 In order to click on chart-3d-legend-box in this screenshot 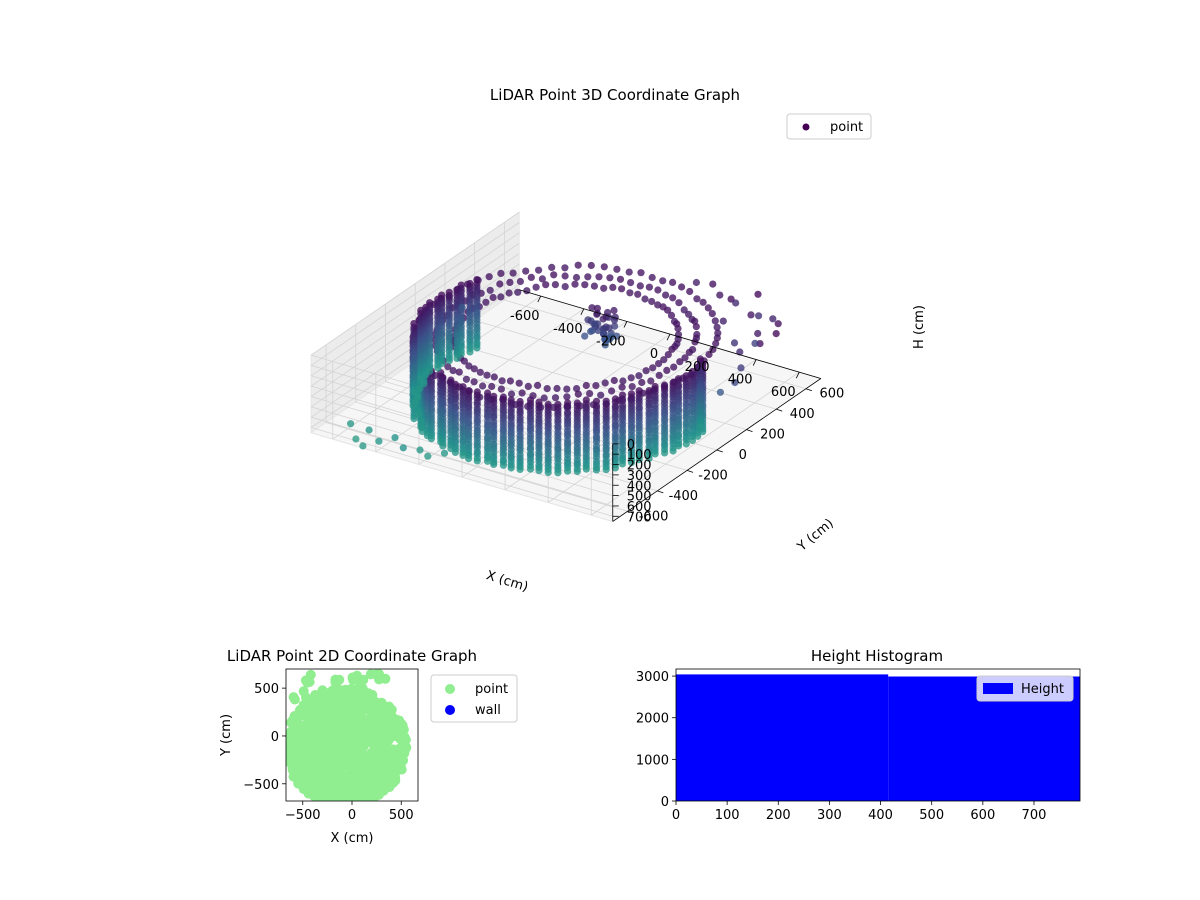, I will do `click(829, 126)`.